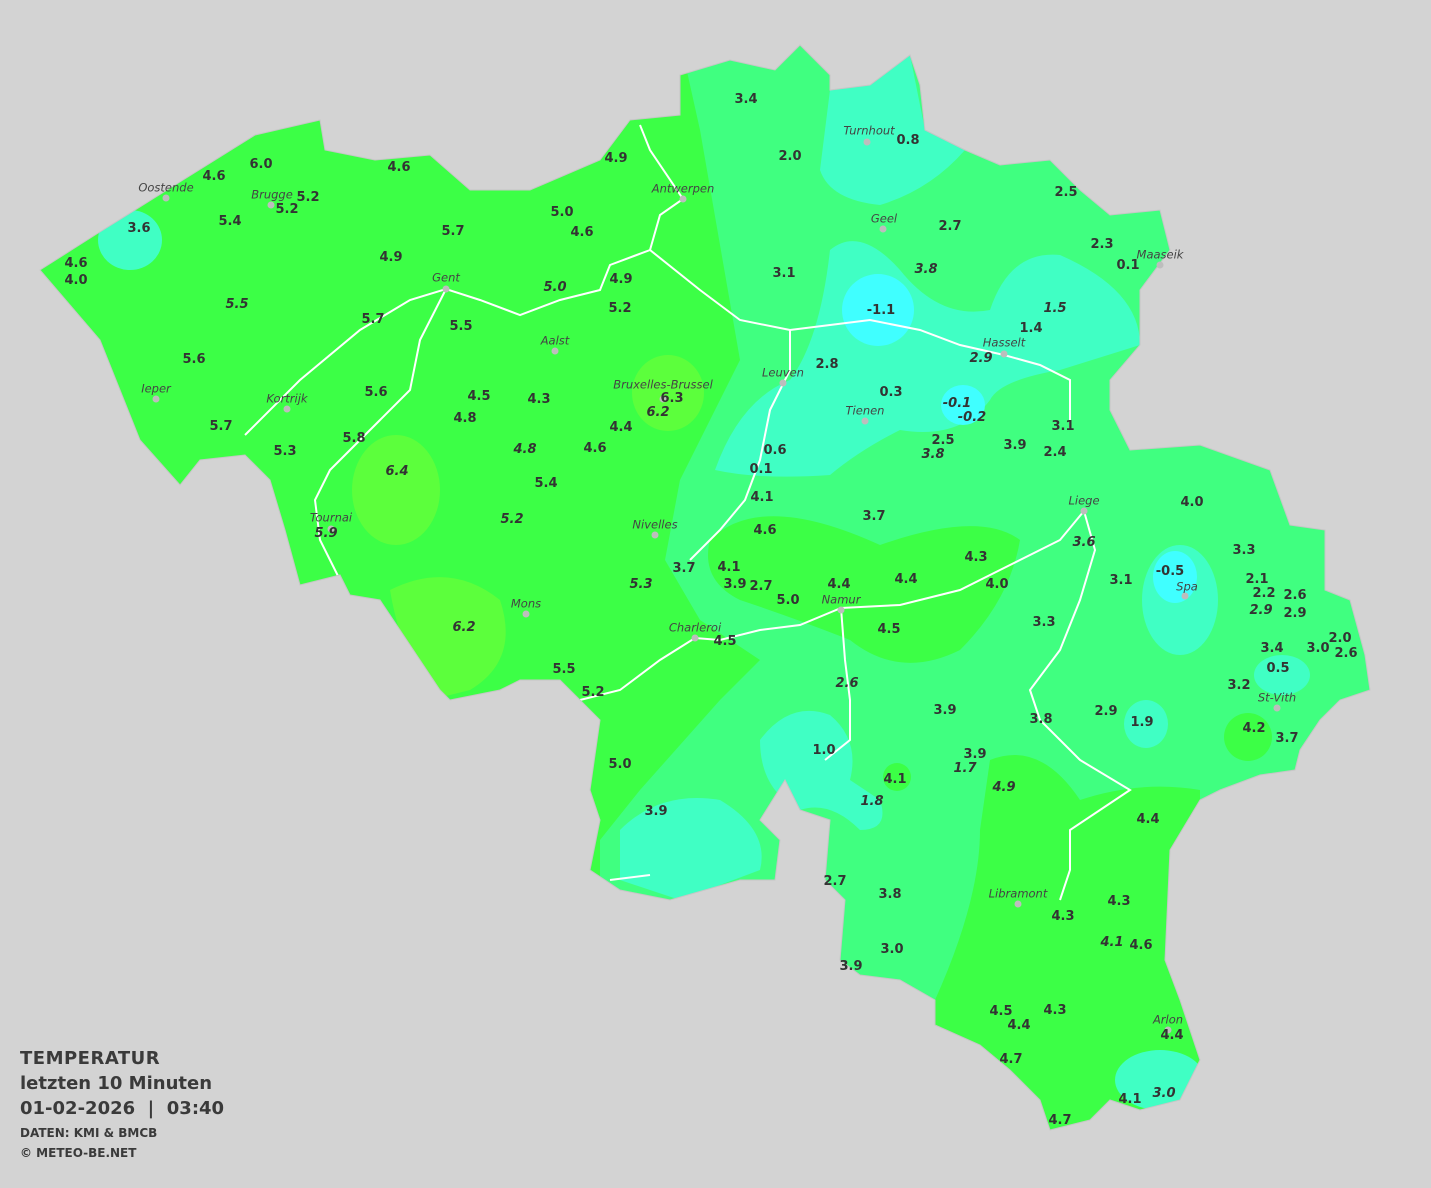 Image resolution: width=1431 pixels, height=1188 pixels. What do you see at coordinates (908, 140) in the screenshot?
I see `station-temperature: 0.8` at bounding box center [908, 140].